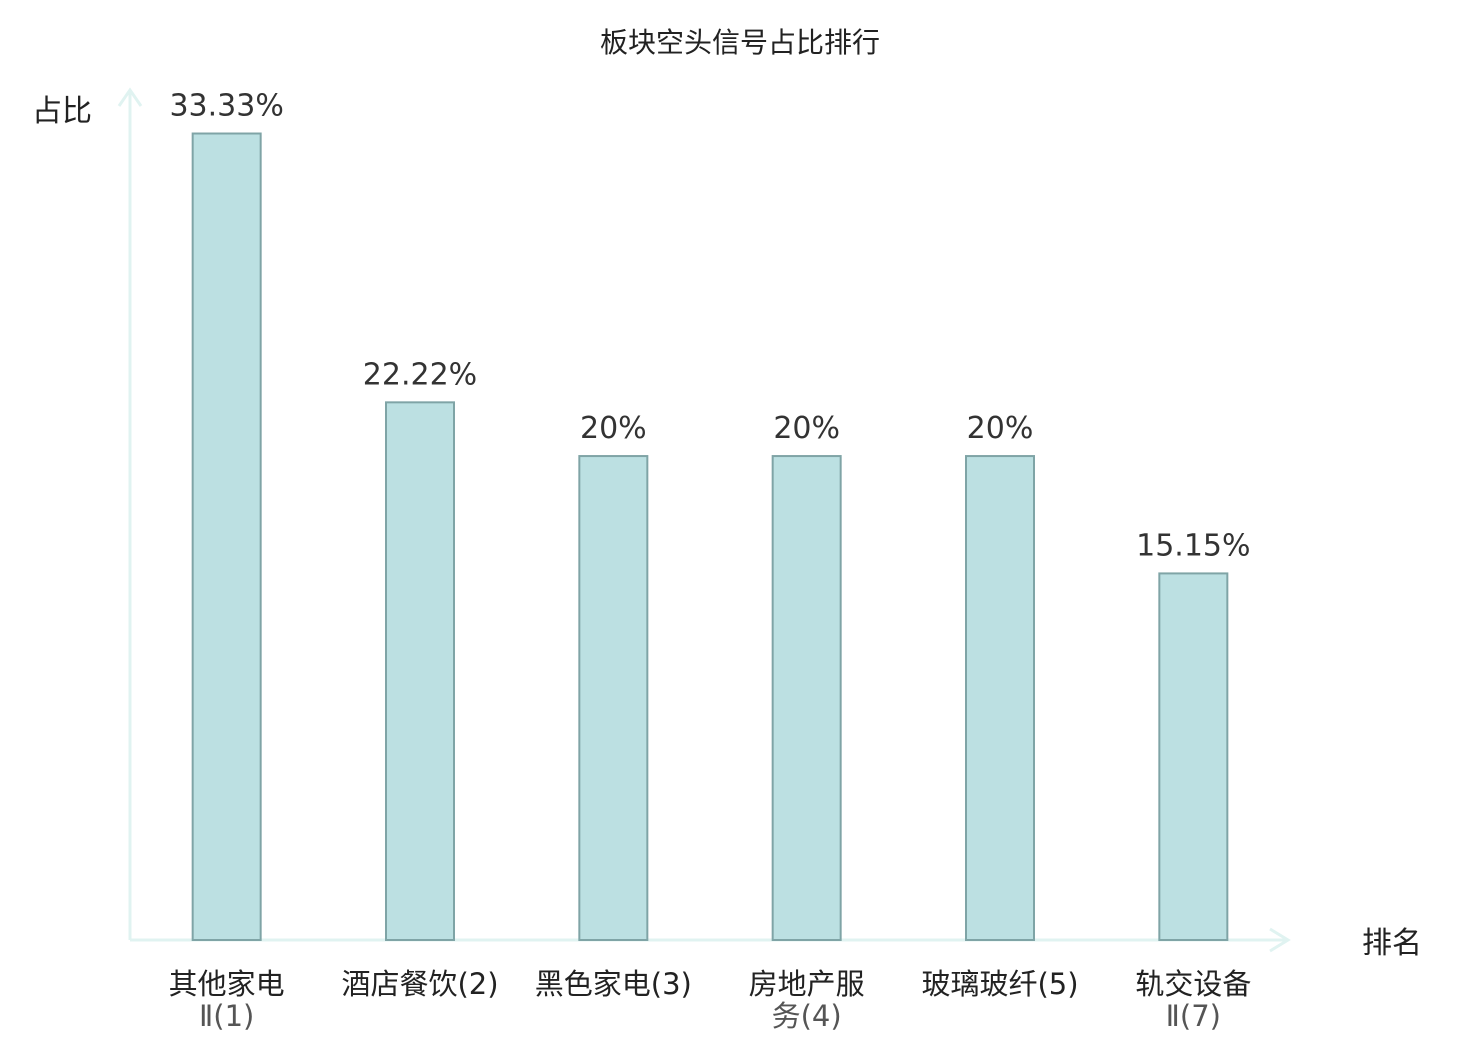 The image size is (1480, 1040). Describe the element at coordinates (1193, 545) in the screenshot. I see `value-label-6: 15.15%` at that location.